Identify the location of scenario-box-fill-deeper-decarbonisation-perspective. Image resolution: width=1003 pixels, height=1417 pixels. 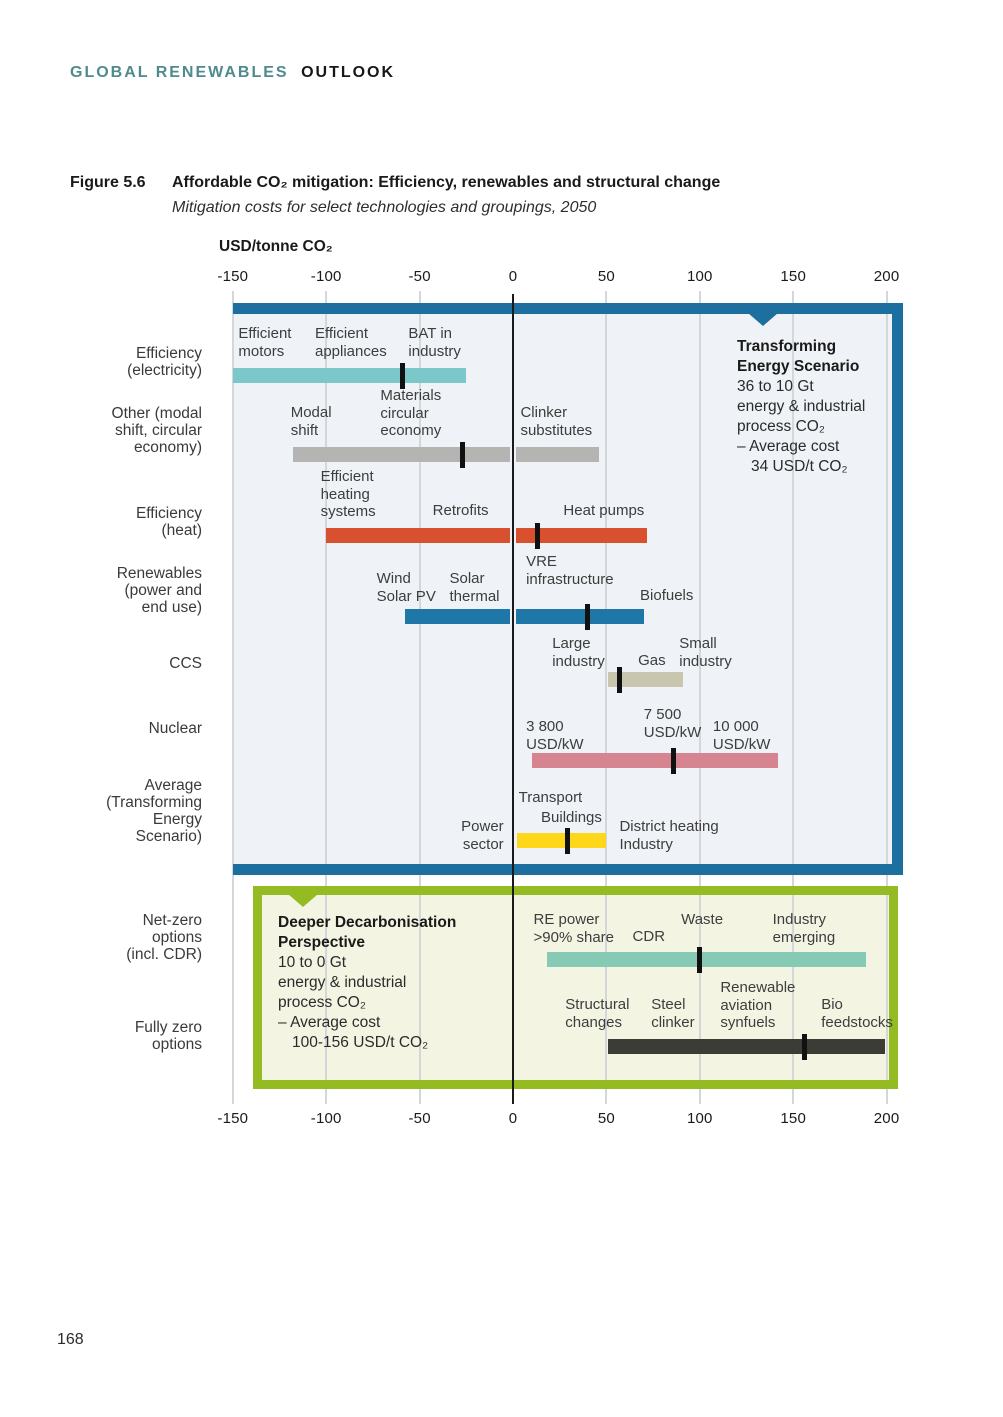
(575, 987).